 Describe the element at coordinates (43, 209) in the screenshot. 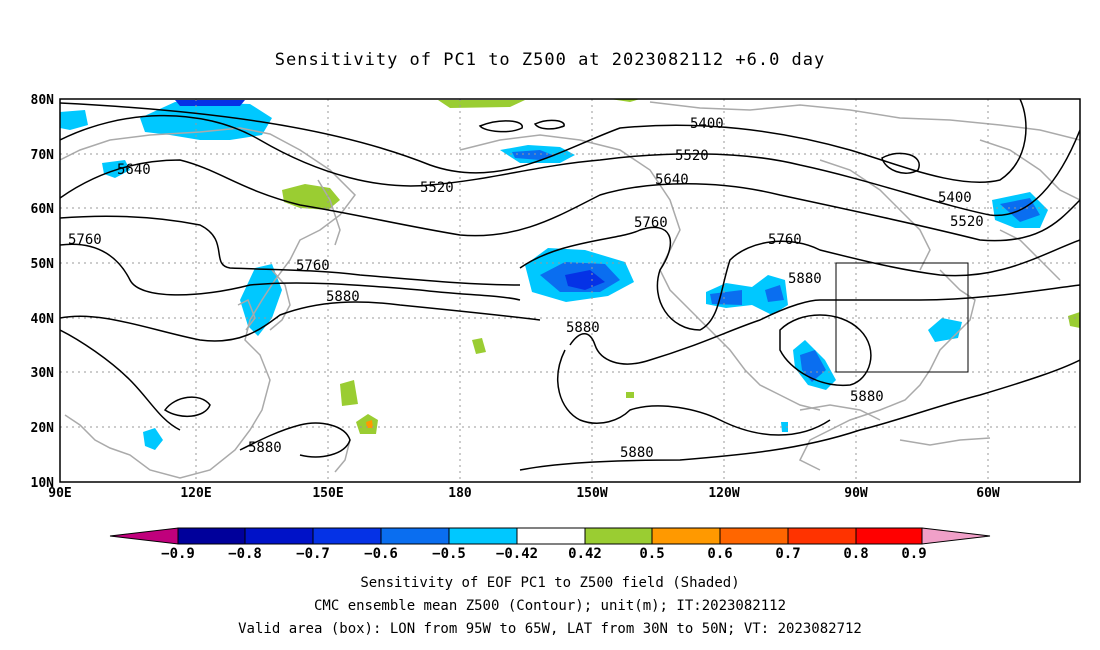

I see `lat-label: 60N` at that location.